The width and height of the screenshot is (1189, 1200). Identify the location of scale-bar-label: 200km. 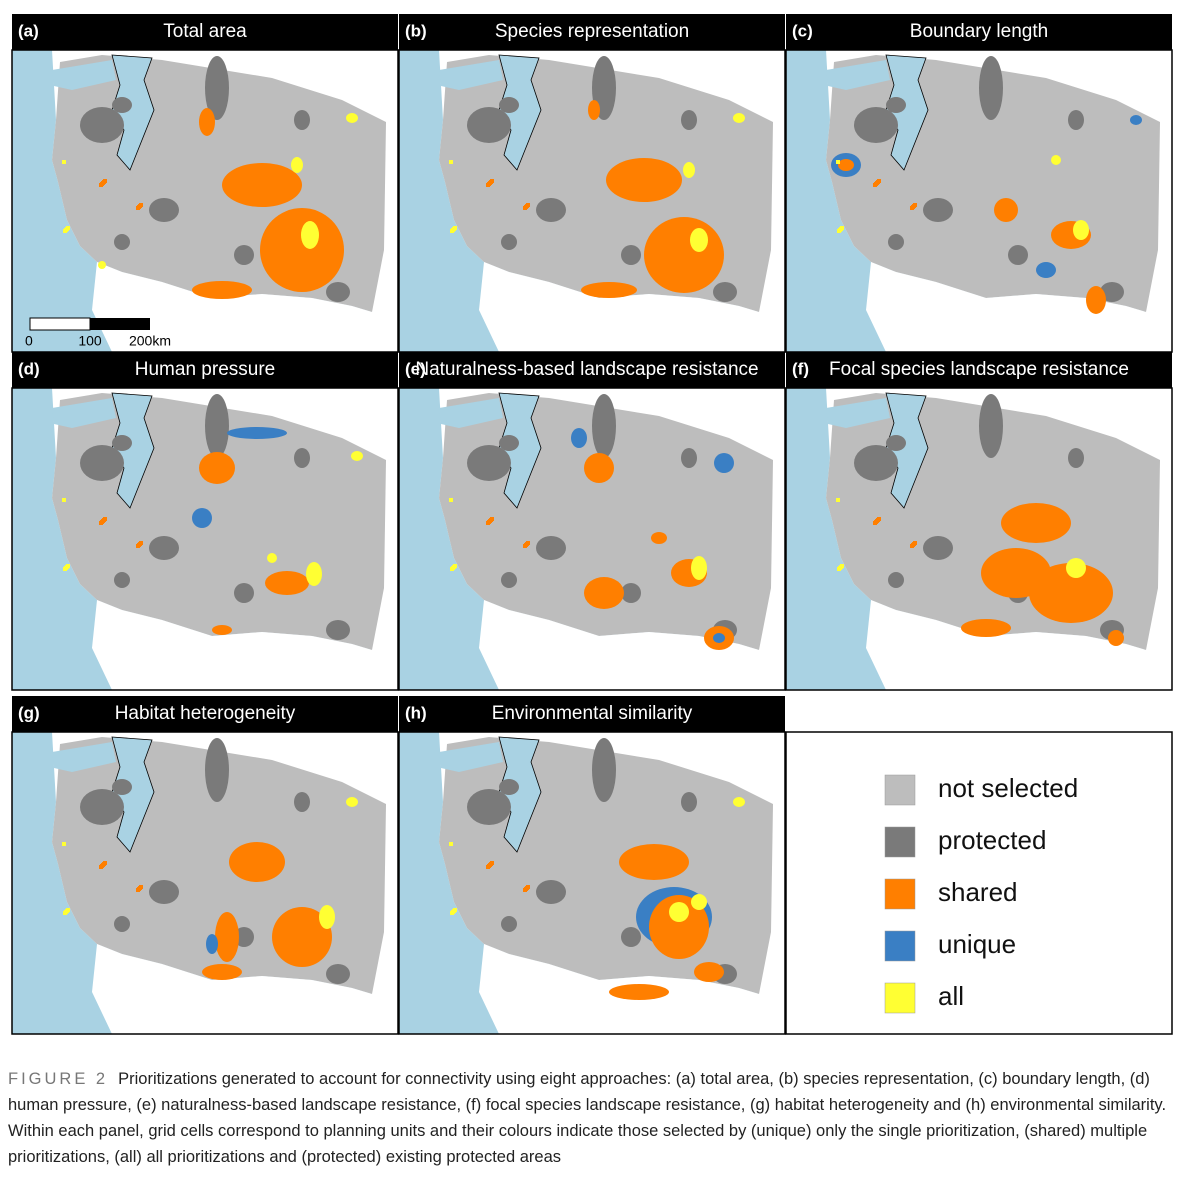
(150, 341).